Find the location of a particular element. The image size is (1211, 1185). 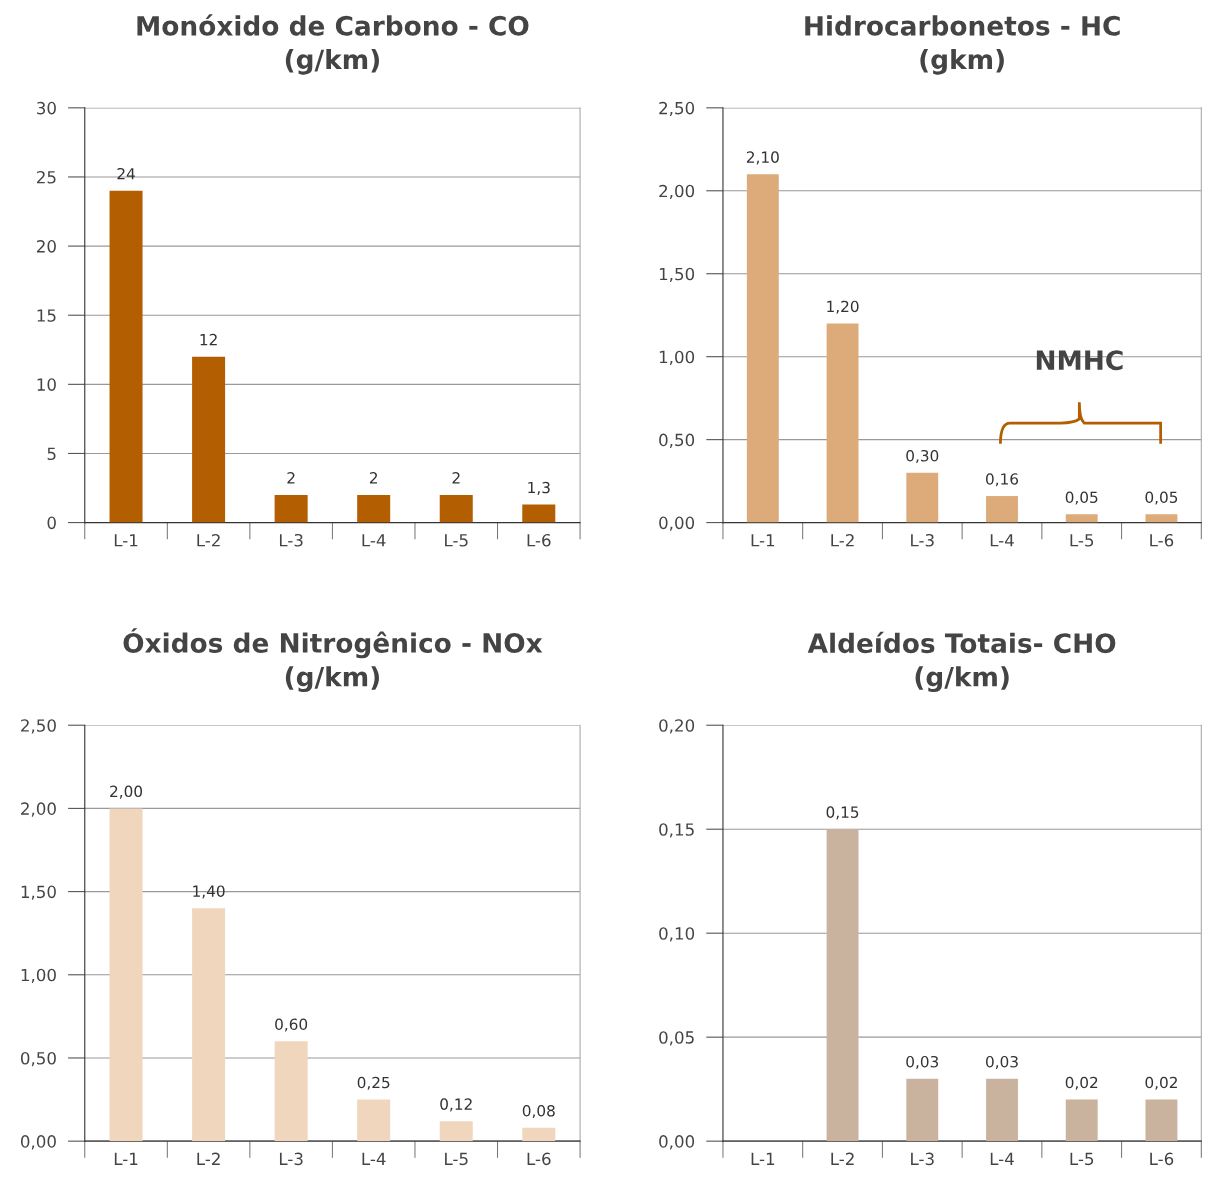

y-tick-label: 0 is located at coordinates (51, 523).